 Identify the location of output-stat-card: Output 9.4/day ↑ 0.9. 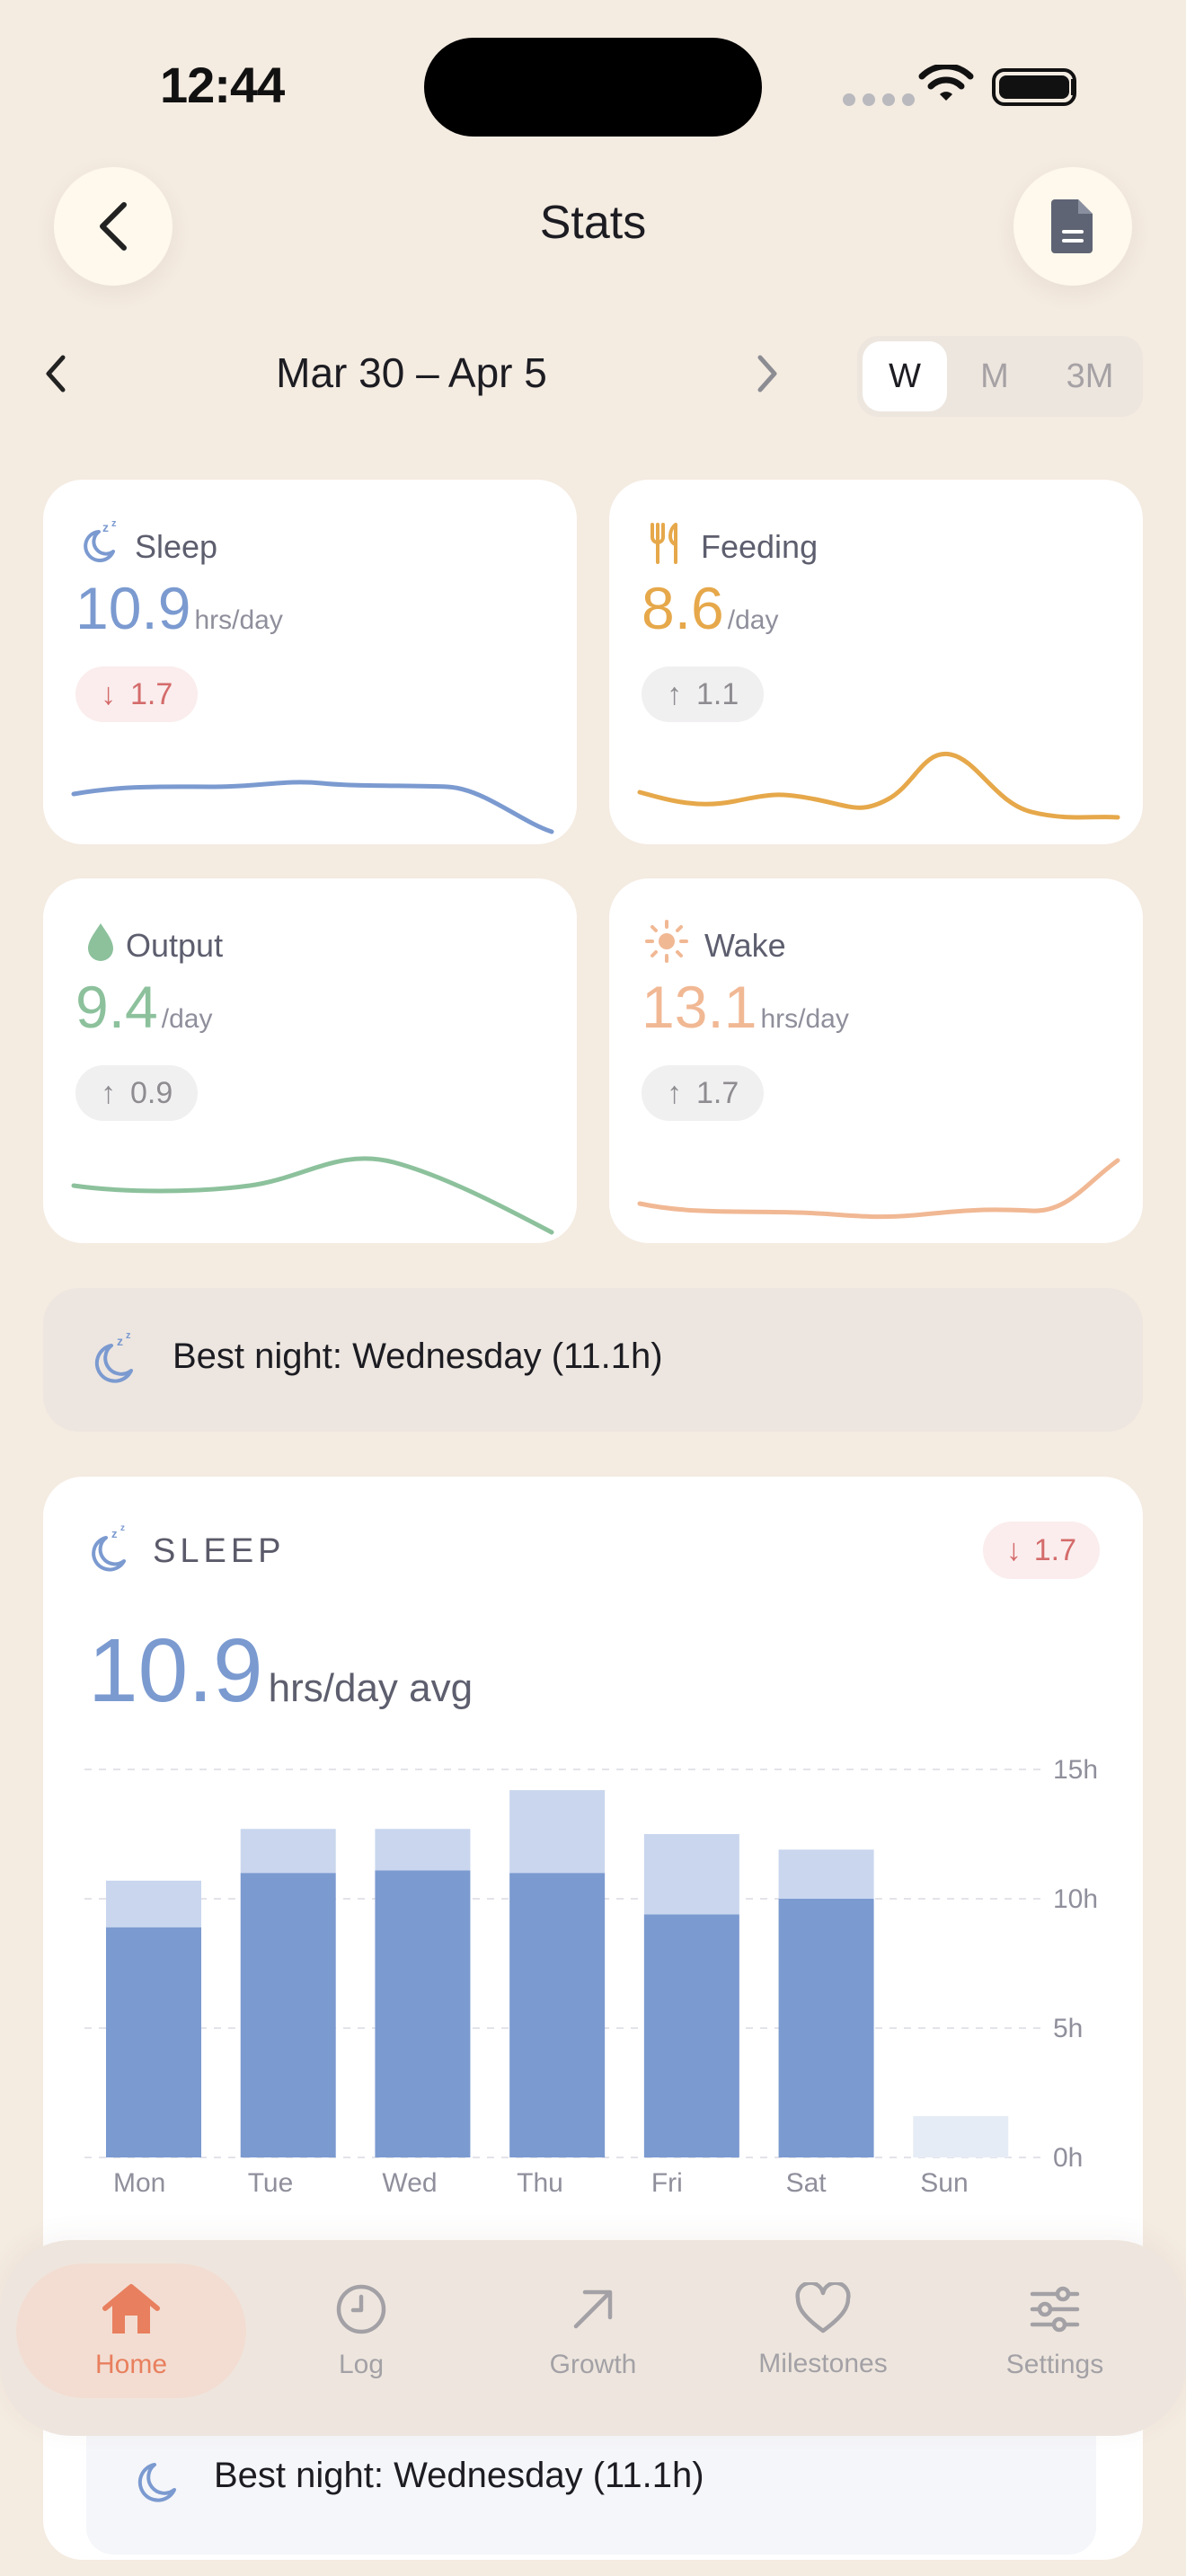
(310, 1060).